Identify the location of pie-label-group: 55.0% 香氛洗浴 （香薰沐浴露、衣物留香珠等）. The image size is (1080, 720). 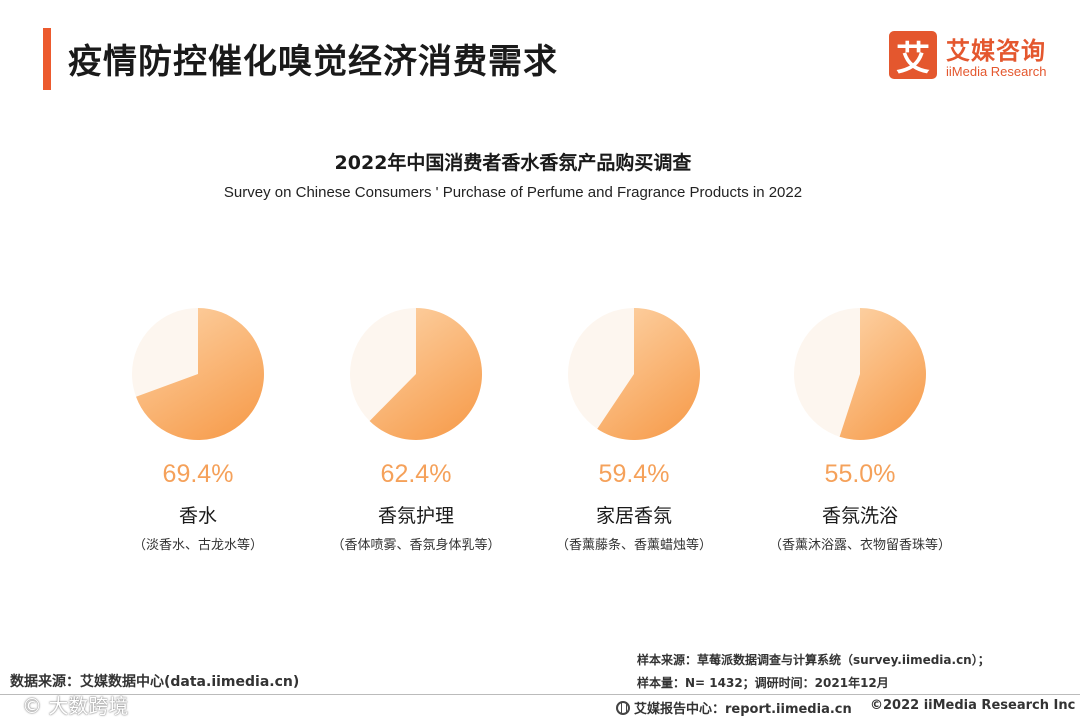
(860, 506).